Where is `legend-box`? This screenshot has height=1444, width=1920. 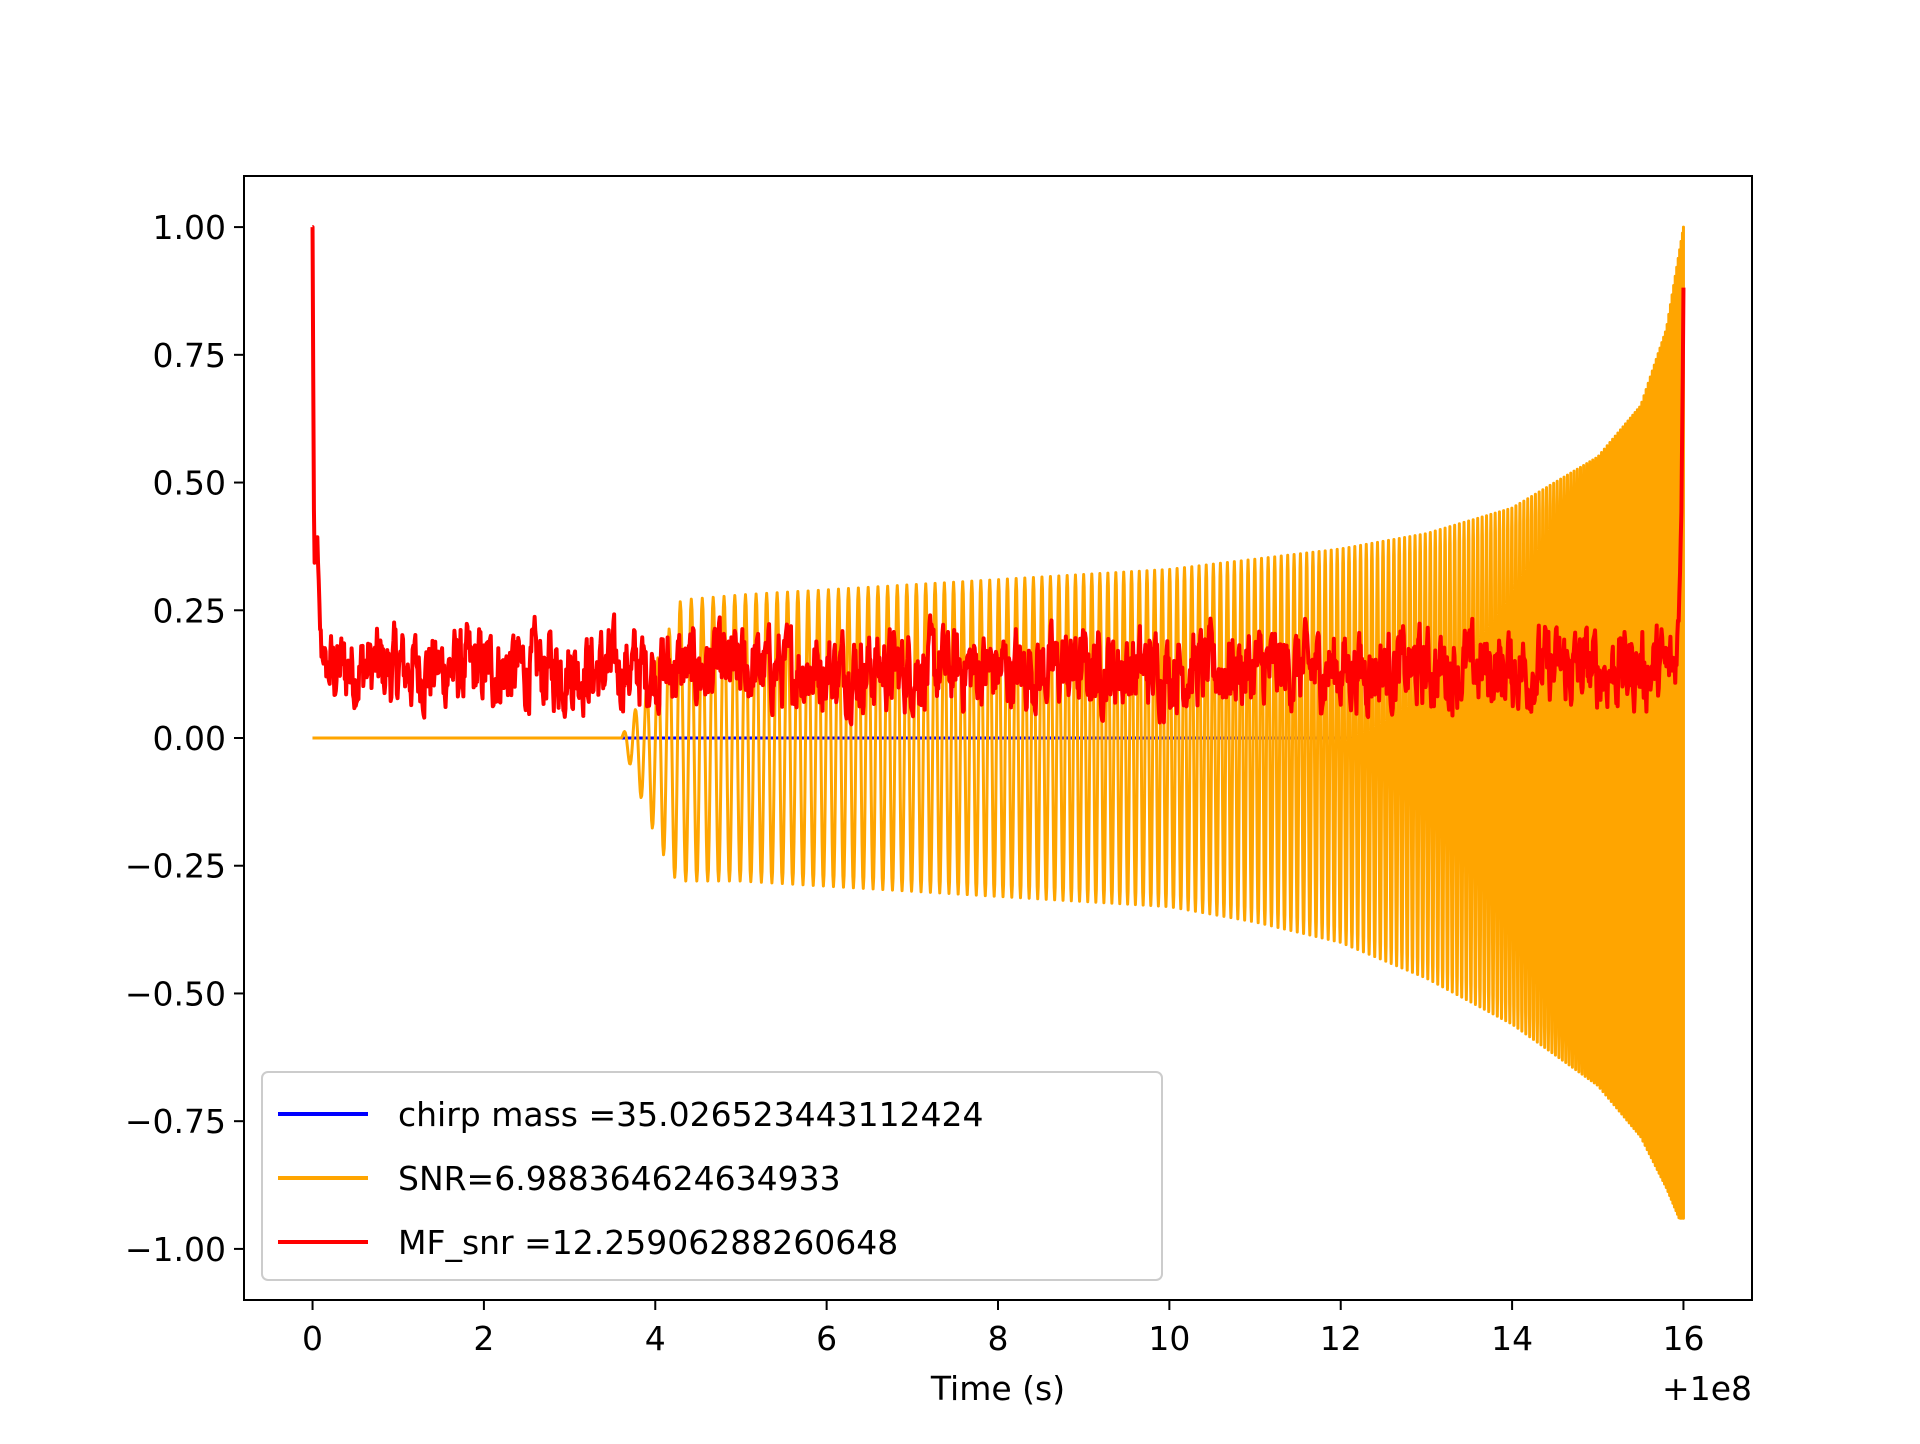 legend-box is located at coordinates (712, 1176).